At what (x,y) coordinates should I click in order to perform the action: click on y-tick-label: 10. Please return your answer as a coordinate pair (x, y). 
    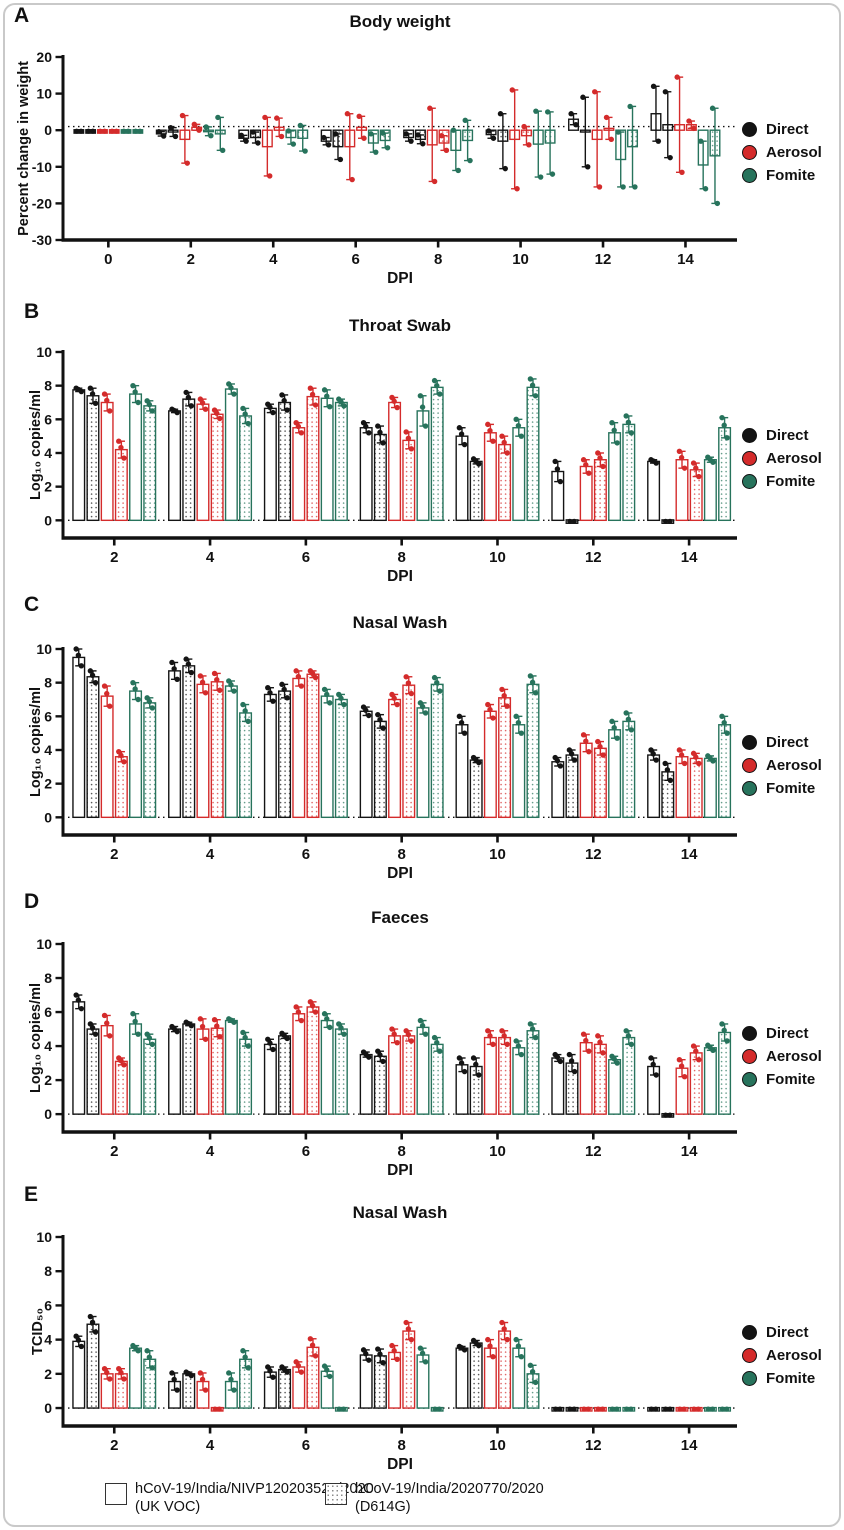
    Looking at the image, I should click on (44, 649).